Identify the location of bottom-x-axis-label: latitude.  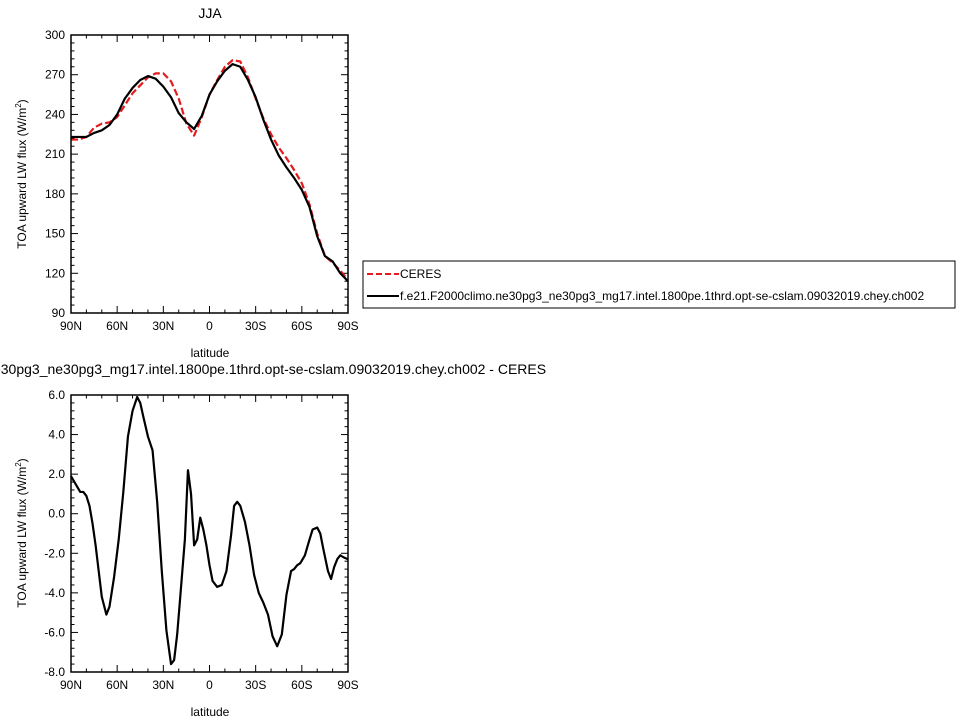
(210, 712).